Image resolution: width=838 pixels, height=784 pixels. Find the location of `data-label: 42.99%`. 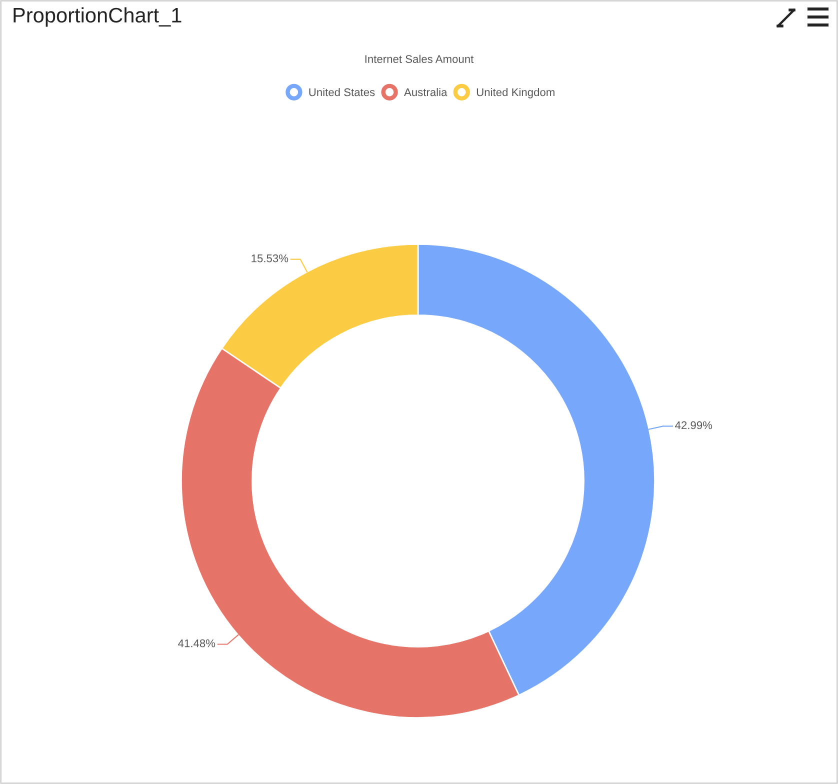

data-label: 42.99% is located at coordinates (693, 425).